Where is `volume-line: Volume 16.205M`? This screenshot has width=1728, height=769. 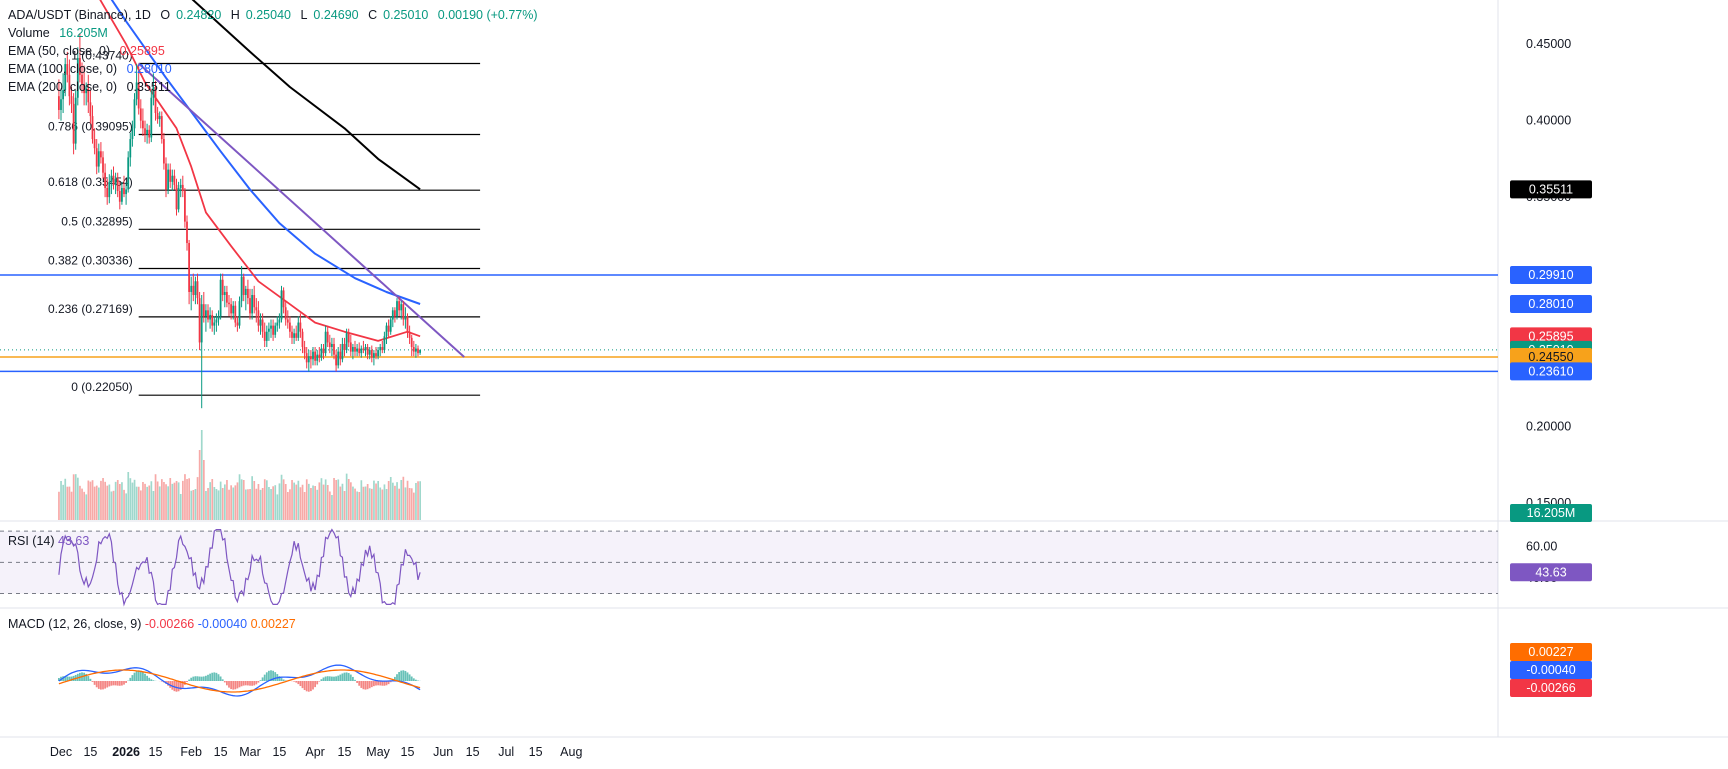
volume-line: Volume 16.205M is located at coordinates (276, 33).